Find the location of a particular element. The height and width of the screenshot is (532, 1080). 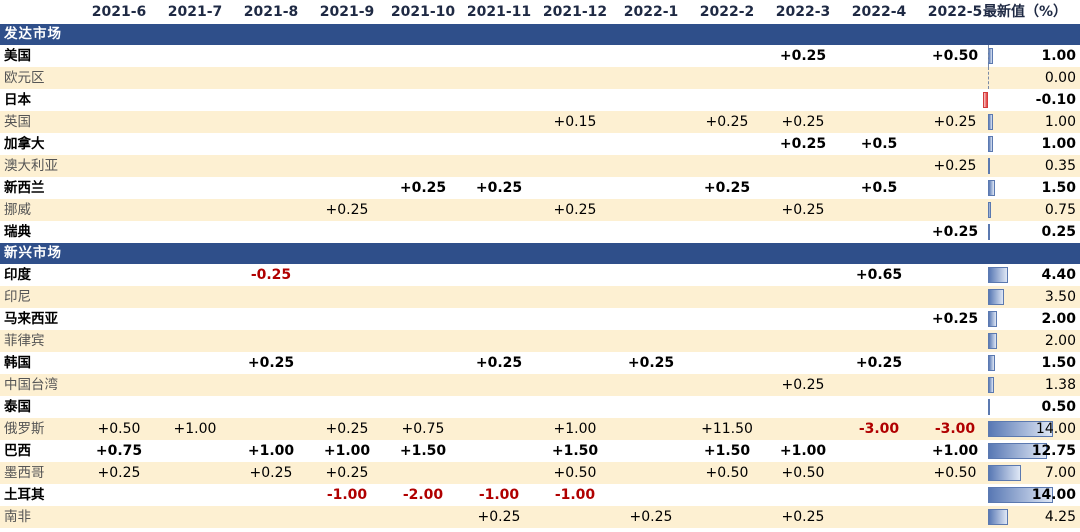

latest-value: 0.50 is located at coordinates (1058, 407).